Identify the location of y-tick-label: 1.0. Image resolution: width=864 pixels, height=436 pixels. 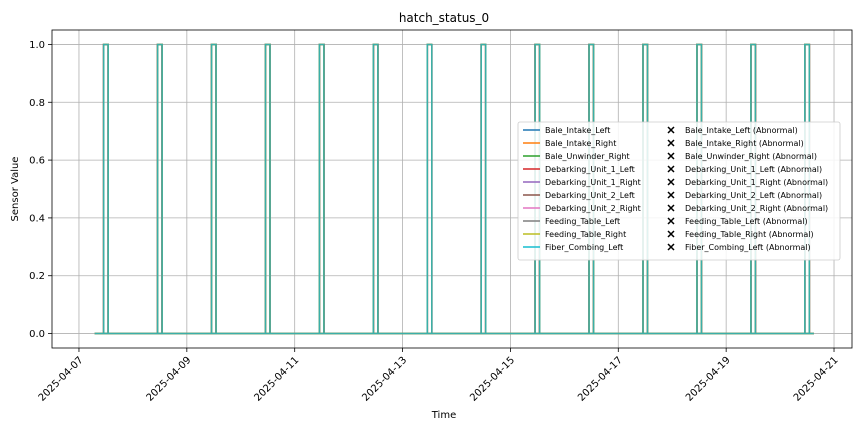
(37, 45).